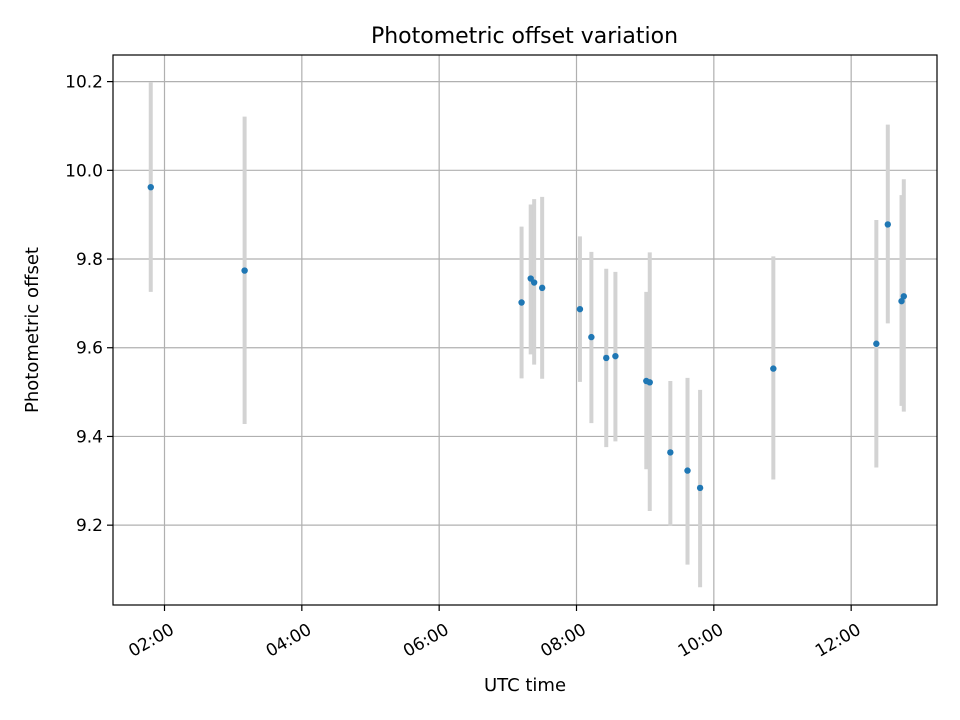 The image size is (960, 720). I want to click on x-tick-label: 08:00, so click(563, 641).